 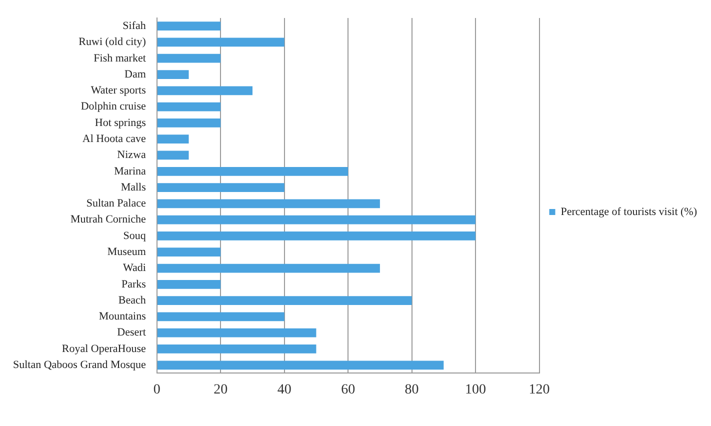 I want to click on y-tick-label: Parks, so click(x=133, y=284).